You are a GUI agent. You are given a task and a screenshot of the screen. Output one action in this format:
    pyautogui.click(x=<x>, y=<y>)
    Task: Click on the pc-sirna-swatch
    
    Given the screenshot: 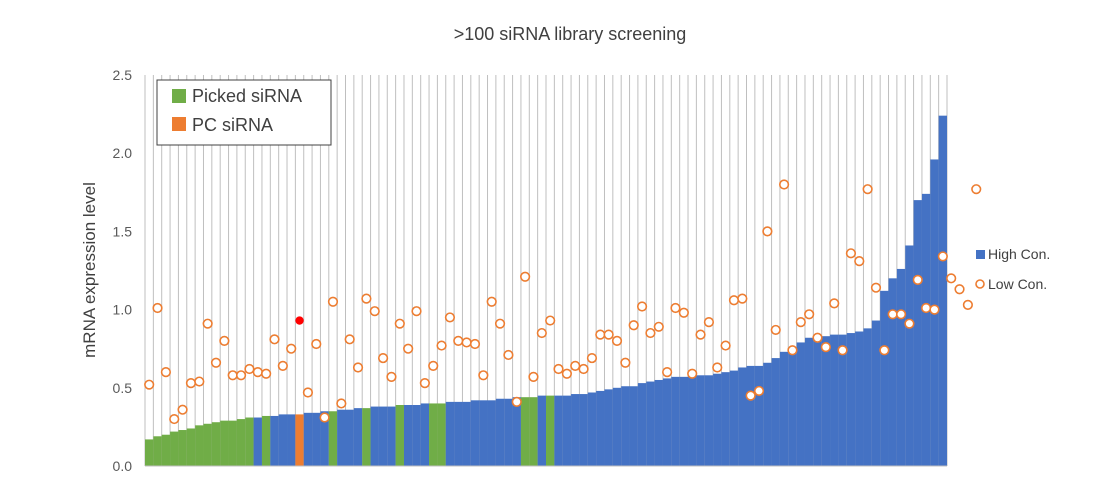 What is the action you would take?
    pyautogui.click(x=179, y=124)
    